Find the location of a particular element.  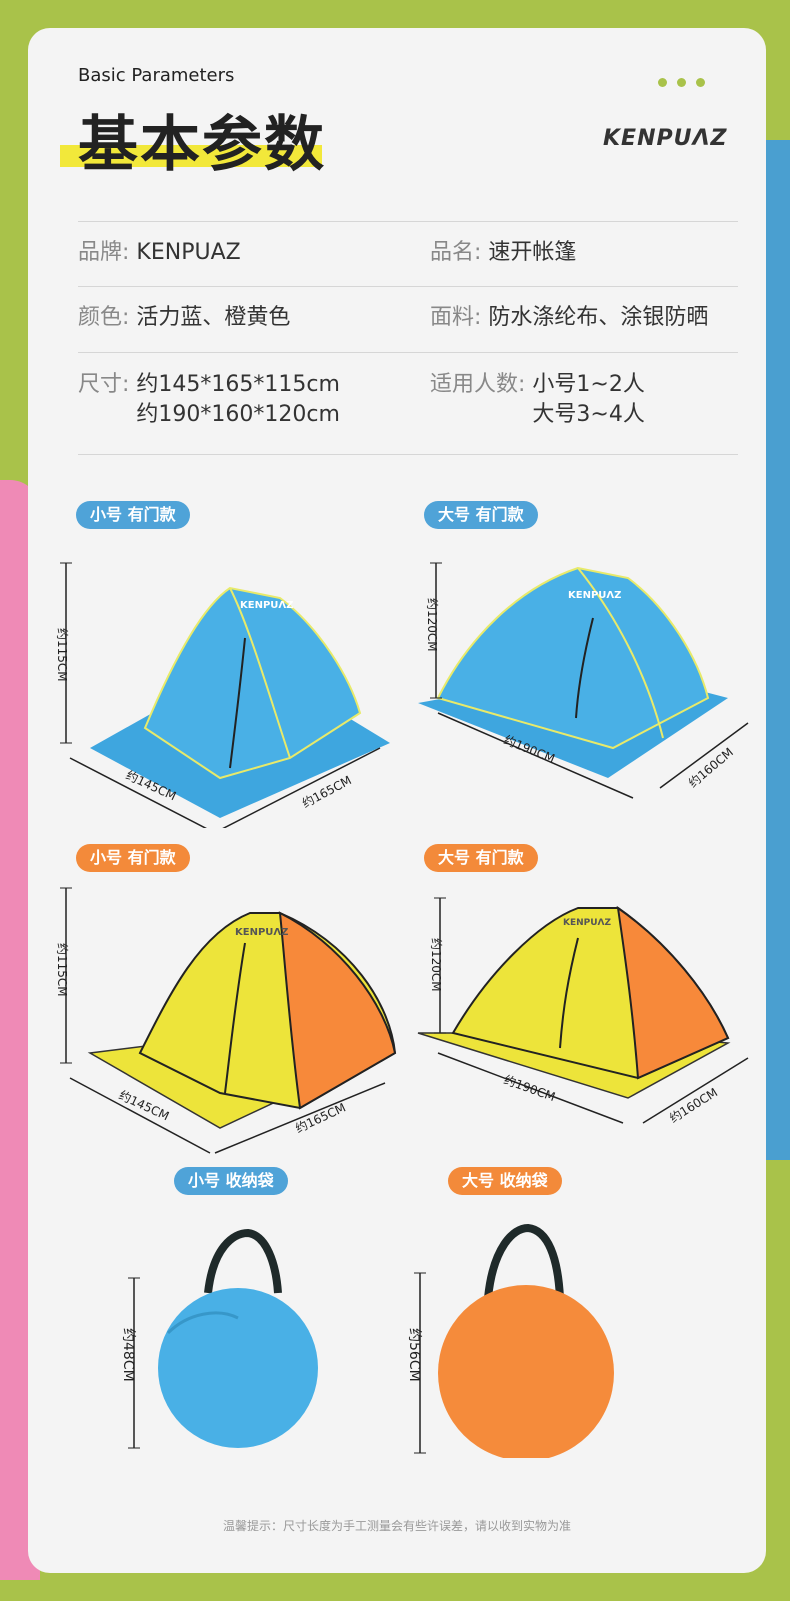

tent-large-orange-image: KENPUΛZ 约120CM 约190CM 约160CM is located at coordinates (583, 1011).